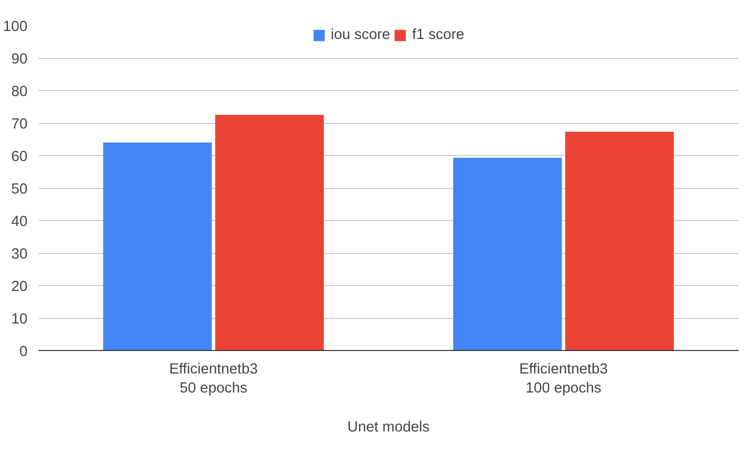 The width and height of the screenshot is (751, 459). What do you see at coordinates (213, 379) in the screenshot?
I see `x-tick-label: Efficientnetb3 50 epochs` at bounding box center [213, 379].